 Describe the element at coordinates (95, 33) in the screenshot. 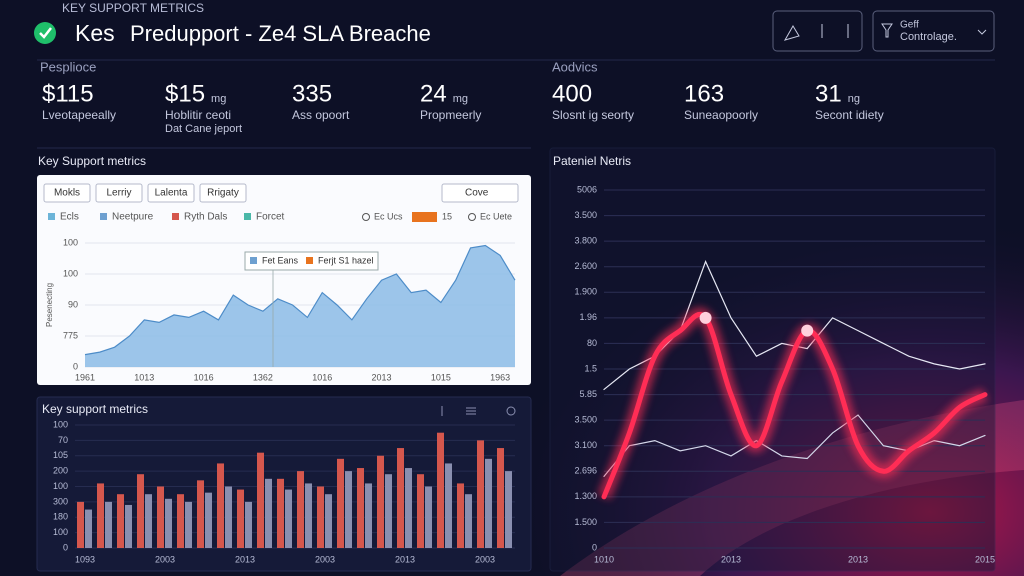

I see `brand: Kes` at that location.